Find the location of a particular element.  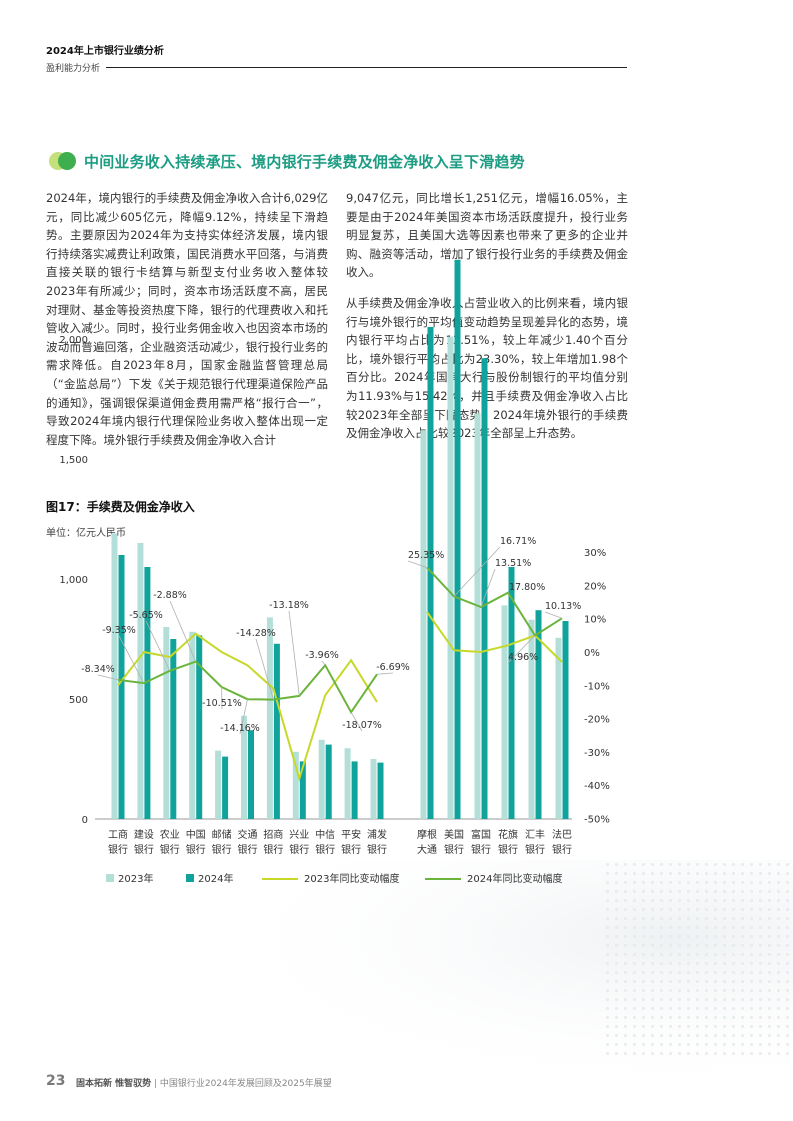

y-left-tick-label: 1,500 is located at coordinates (73, 460).